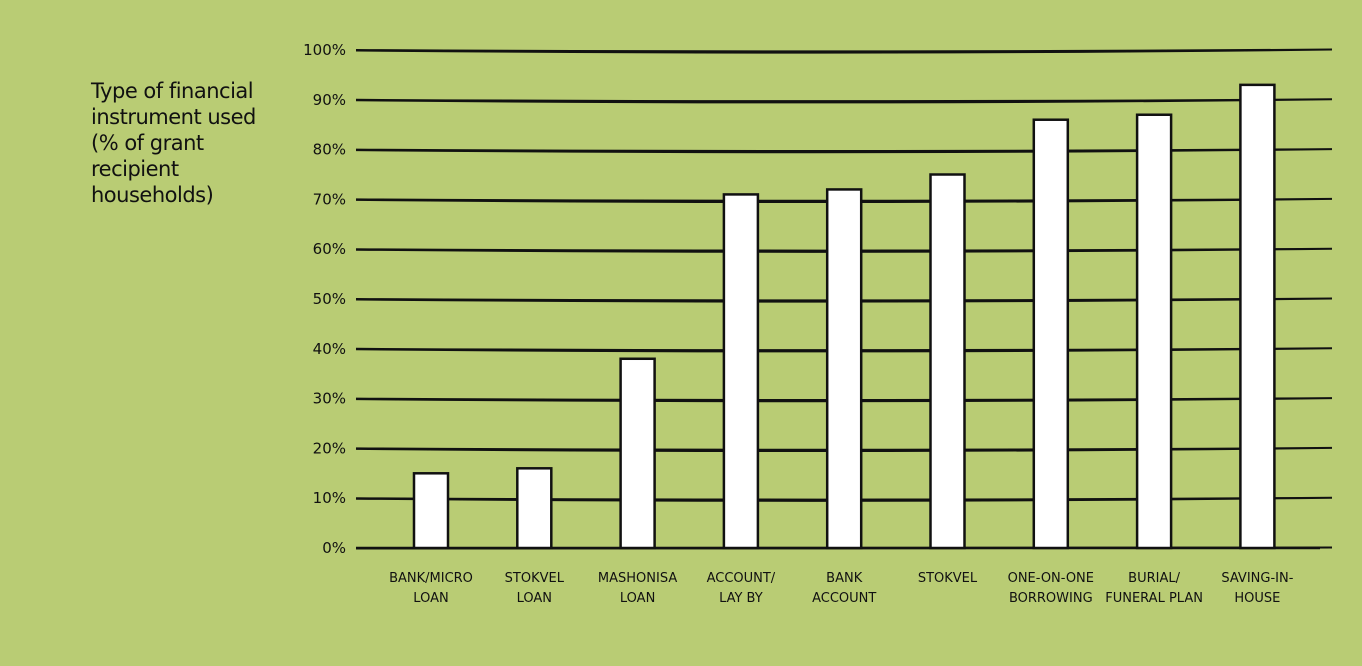 The height and width of the screenshot is (666, 1362). I want to click on y-tick-label: 10%, so click(329, 498).